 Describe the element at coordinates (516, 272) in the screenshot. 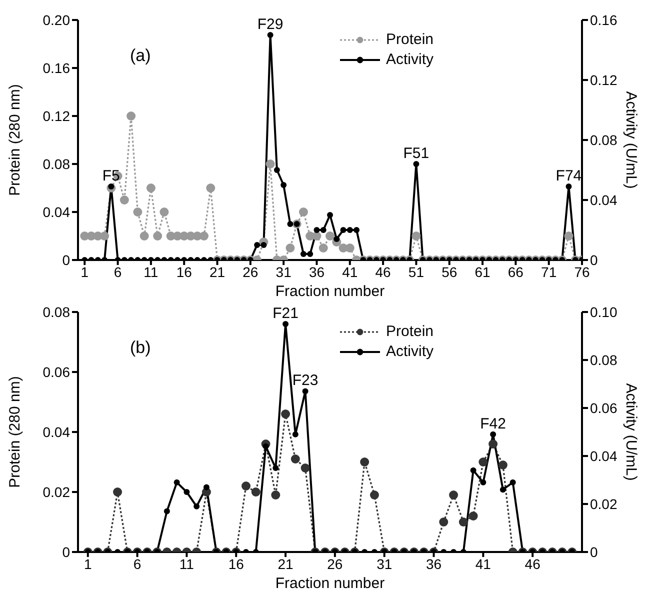

I see `x-tick-label: 66` at that location.